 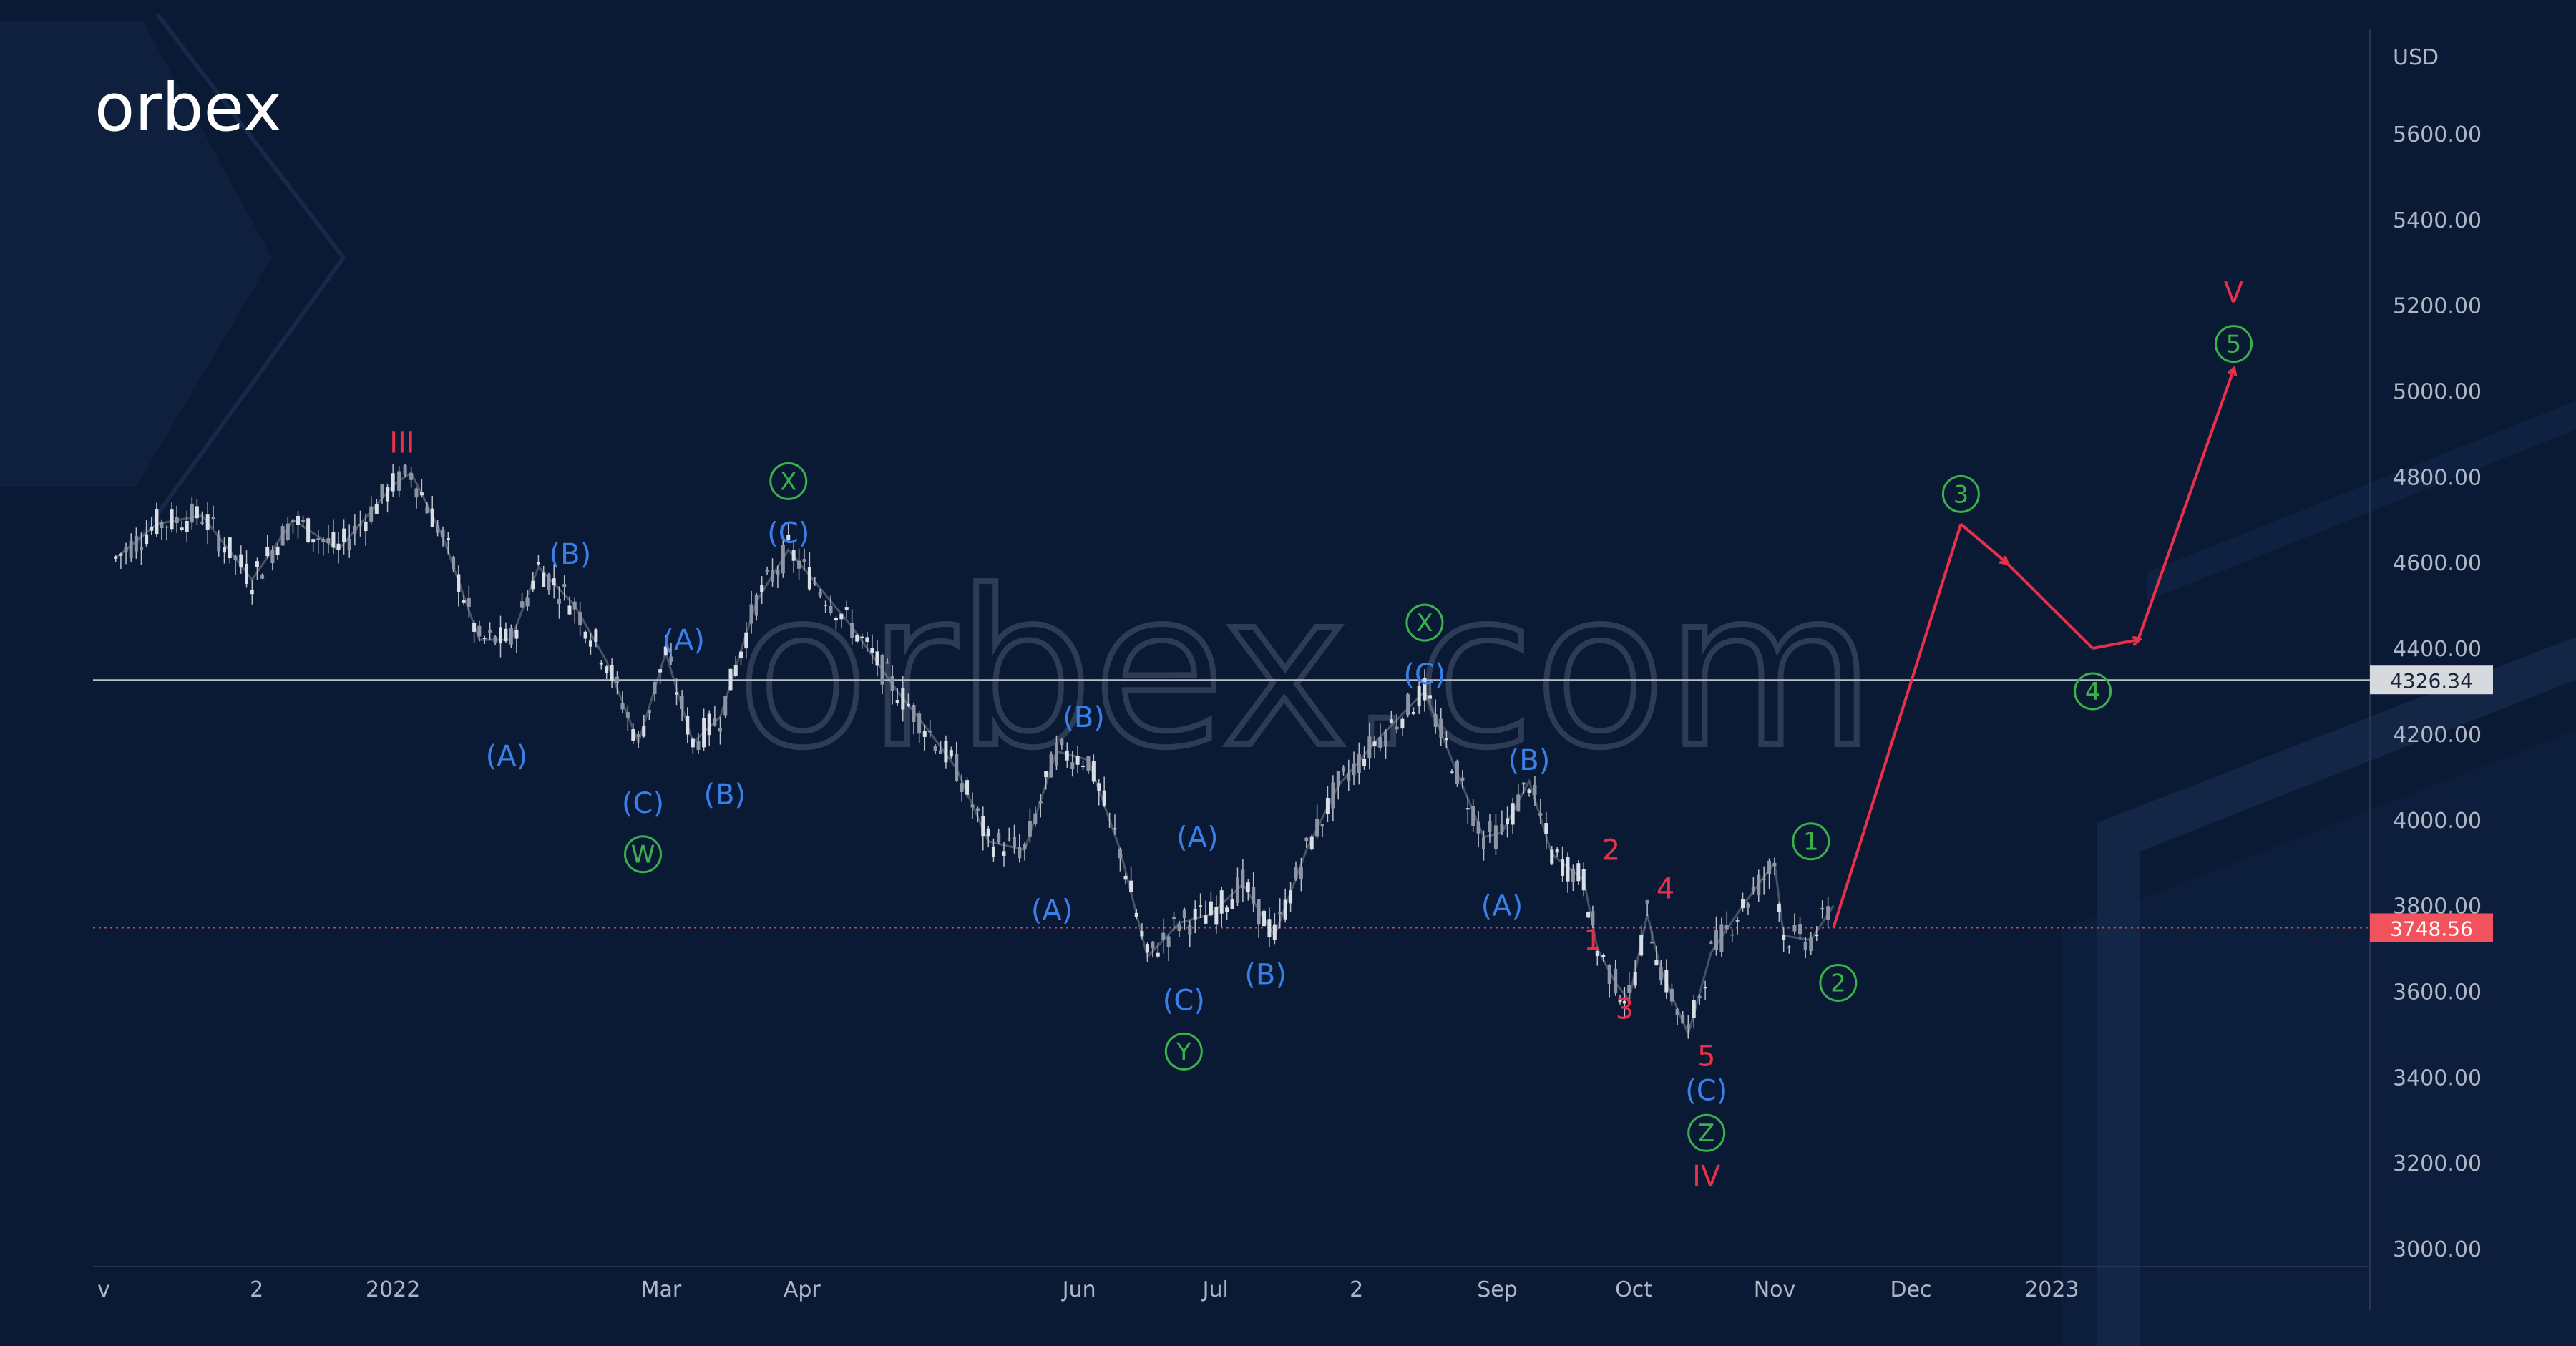 I want to click on y-tick-label: 5000.00, so click(x=2437, y=392).